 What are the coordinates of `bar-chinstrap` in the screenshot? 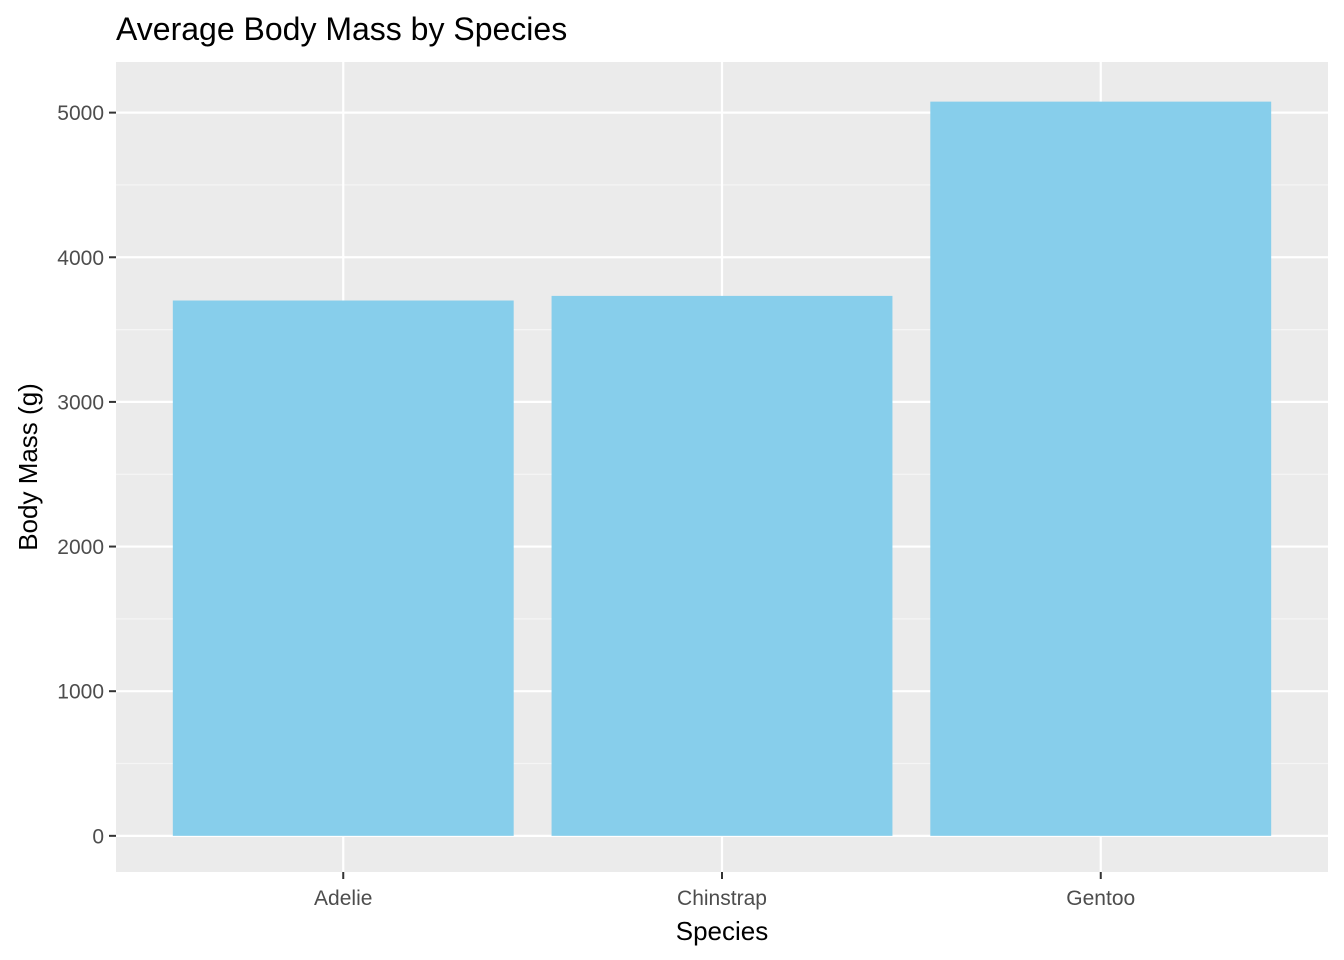 It's located at (722, 565).